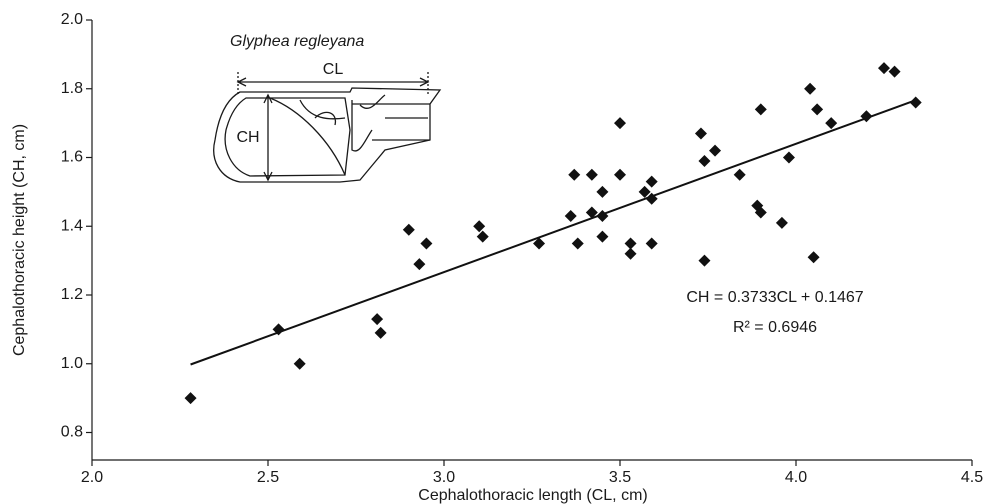 The width and height of the screenshot is (992, 504). What do you see at coordinates (297, 41) in the screenshot?
I see `inset-title: Glyphea regleyana` at bounding box center [297, 41].